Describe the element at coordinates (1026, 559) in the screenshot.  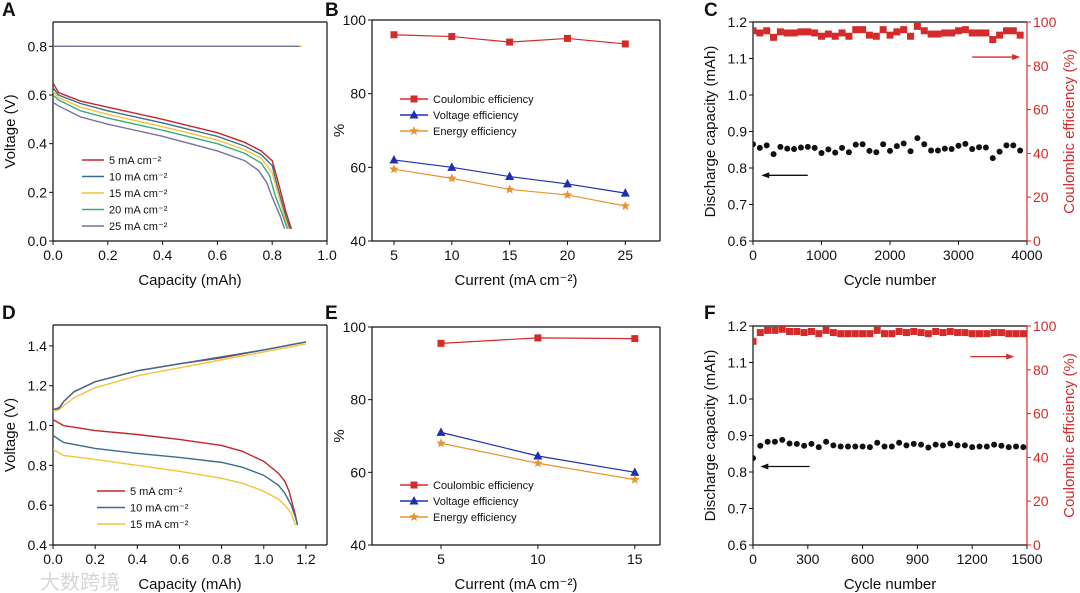
I see `x-tick-label: 1500` at that location.